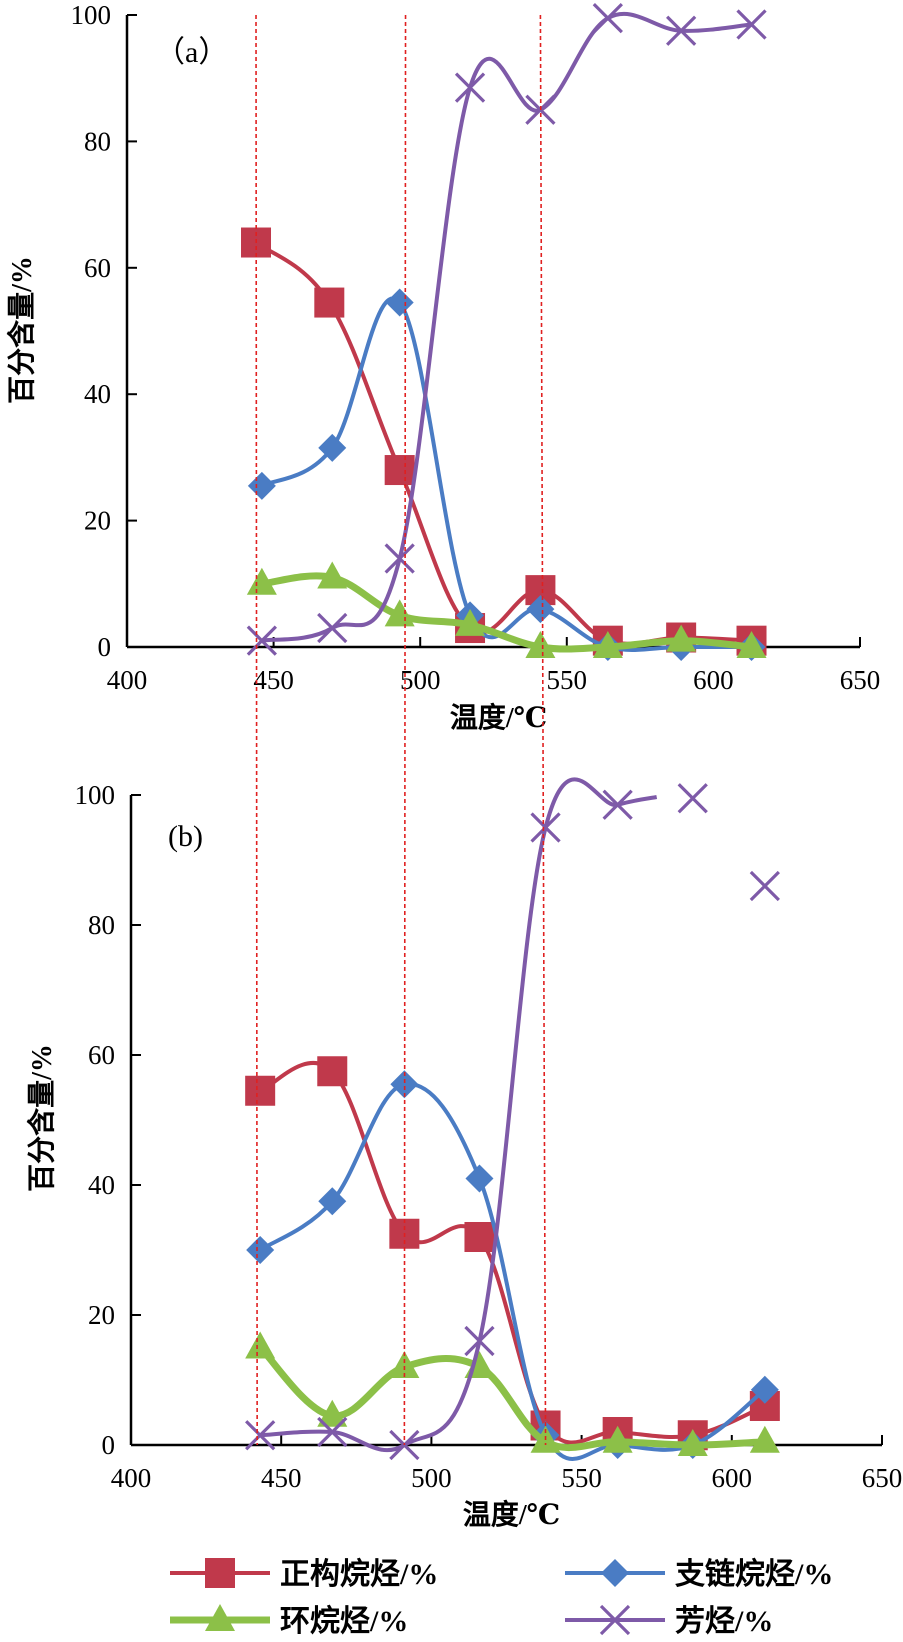 The height and width of the screenshot is (1642, 903). Describe the element at coordinates (713, 680) in the screenshot. I see `x-tick-label: 600` at that location.